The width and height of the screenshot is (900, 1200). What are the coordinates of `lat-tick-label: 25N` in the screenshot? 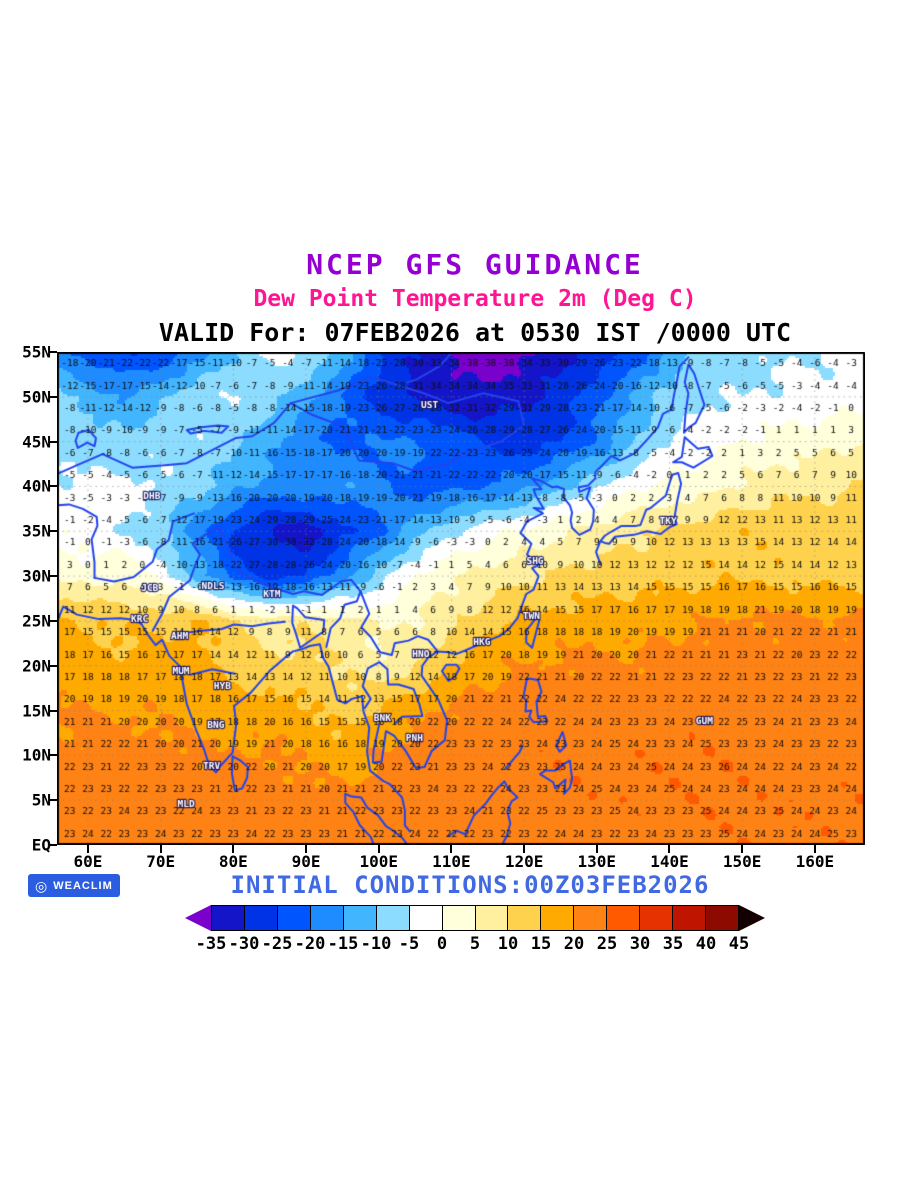 It's located at (36, 621).